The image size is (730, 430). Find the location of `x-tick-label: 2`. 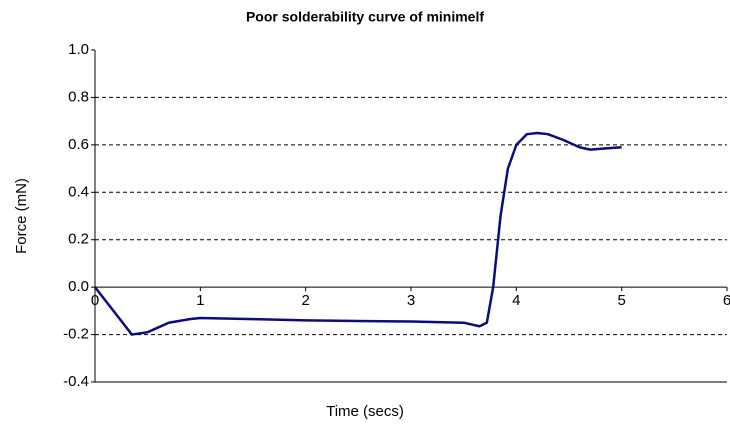

x-tick-label: 2 is located at coordinates (305, 300).